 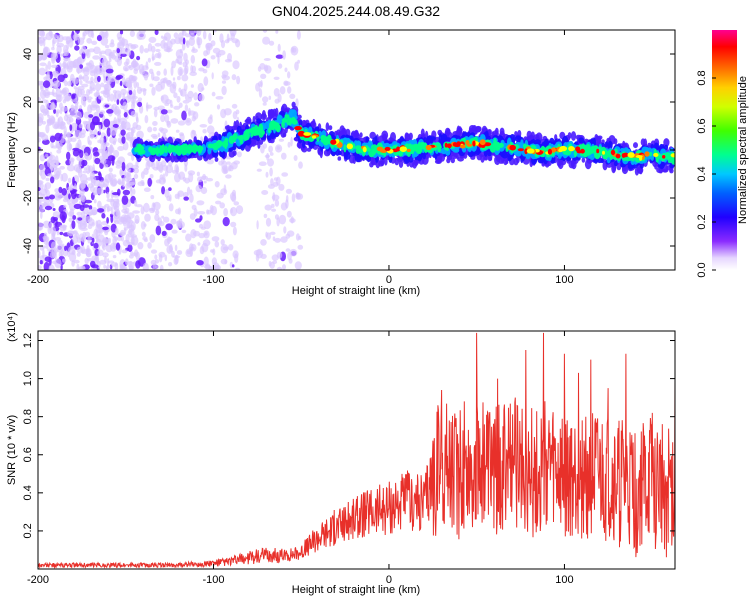 I want to click on y-tick-label: 1.0, so click(x=28, y=378).